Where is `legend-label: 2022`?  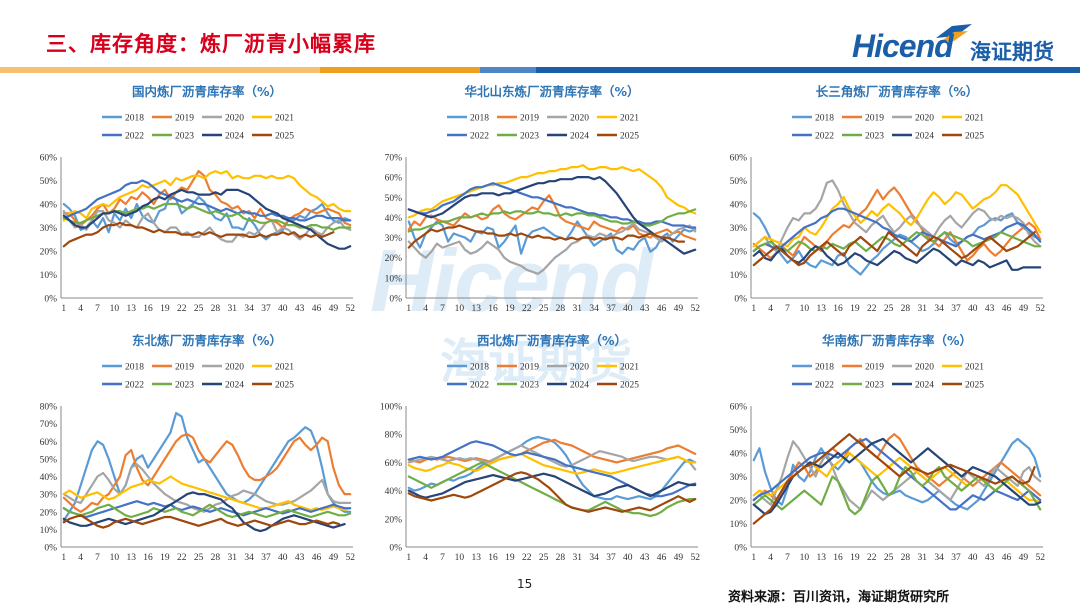 legend-label: 2022 is located at coordinates (824, 386).